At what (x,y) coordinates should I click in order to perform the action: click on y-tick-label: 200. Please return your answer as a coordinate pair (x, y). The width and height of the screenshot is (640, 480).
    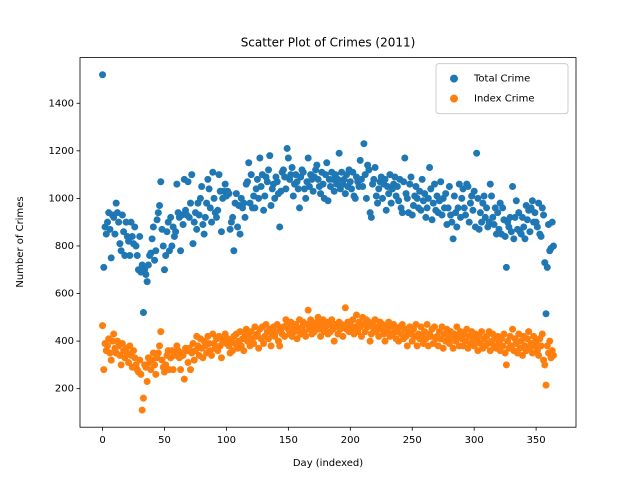
    Looking at the image, I should click on (64, 389).